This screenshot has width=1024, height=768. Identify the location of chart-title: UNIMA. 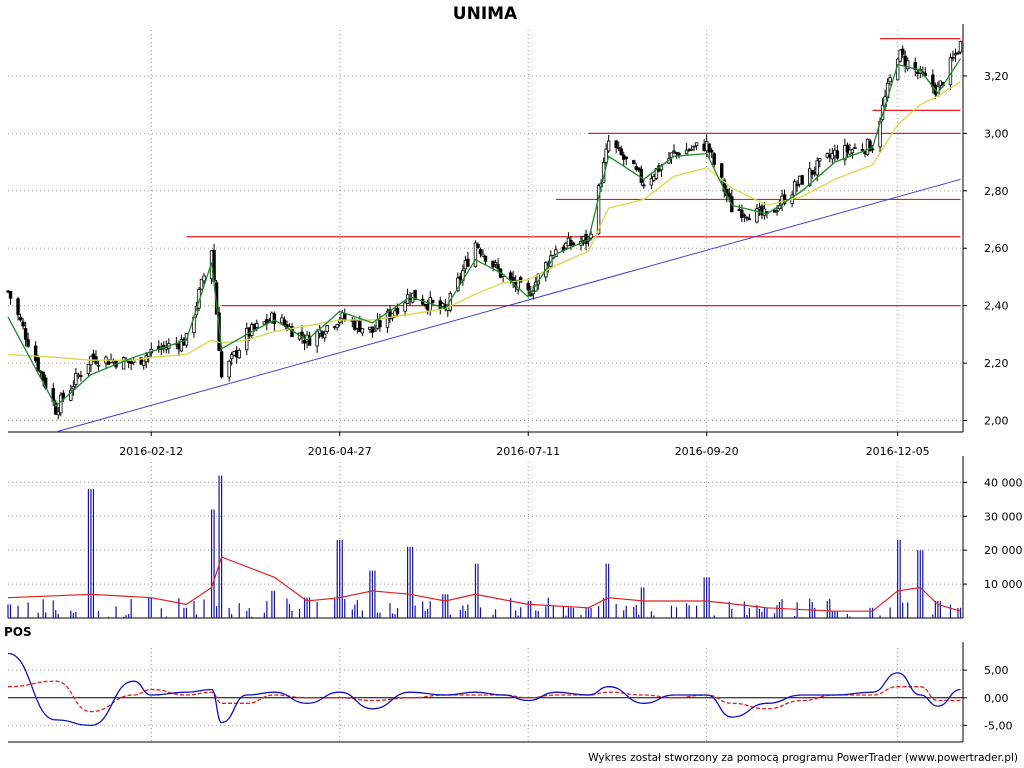
(485, 14).